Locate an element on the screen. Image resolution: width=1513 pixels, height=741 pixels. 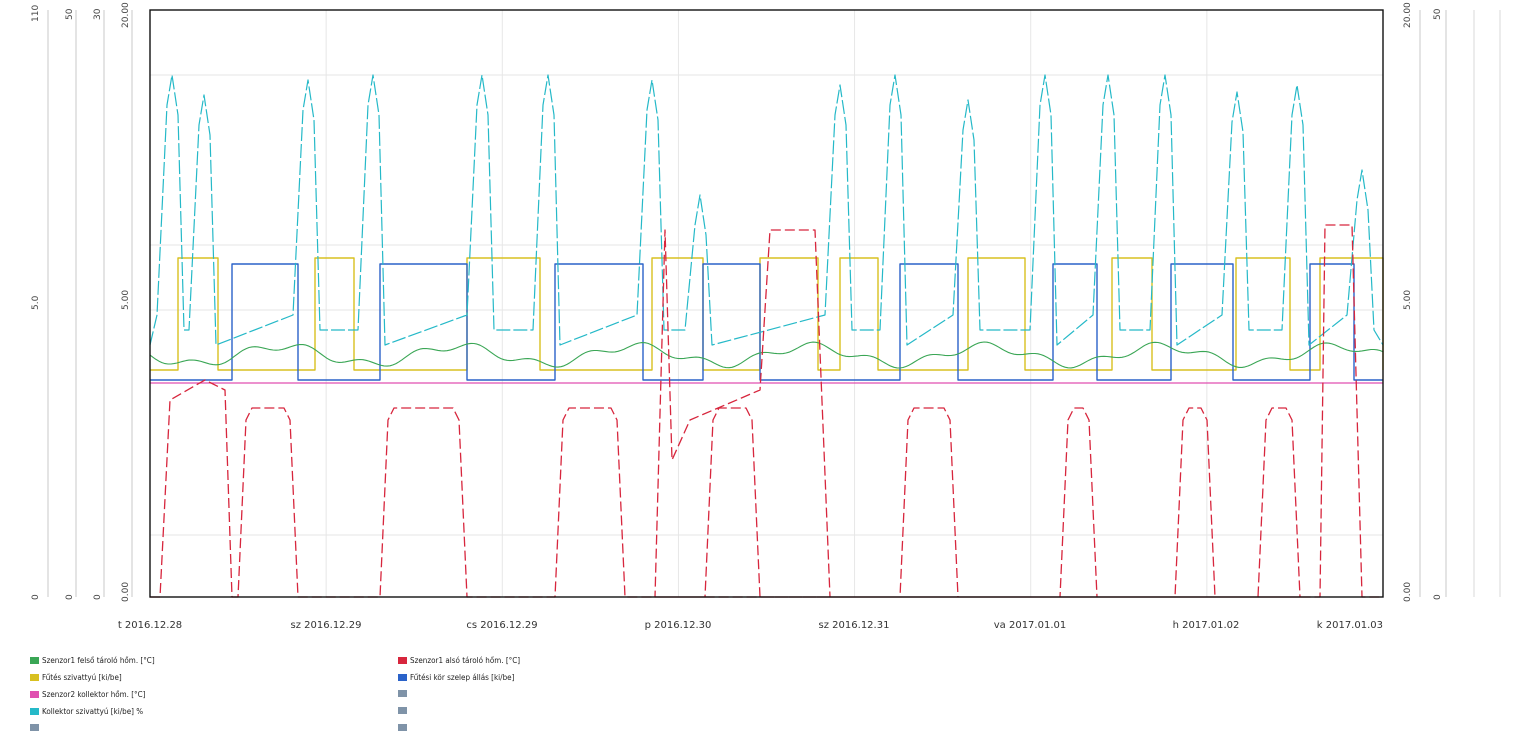
right-axis-1-bottom: 0.00 is located at coordinates (1408, 592).